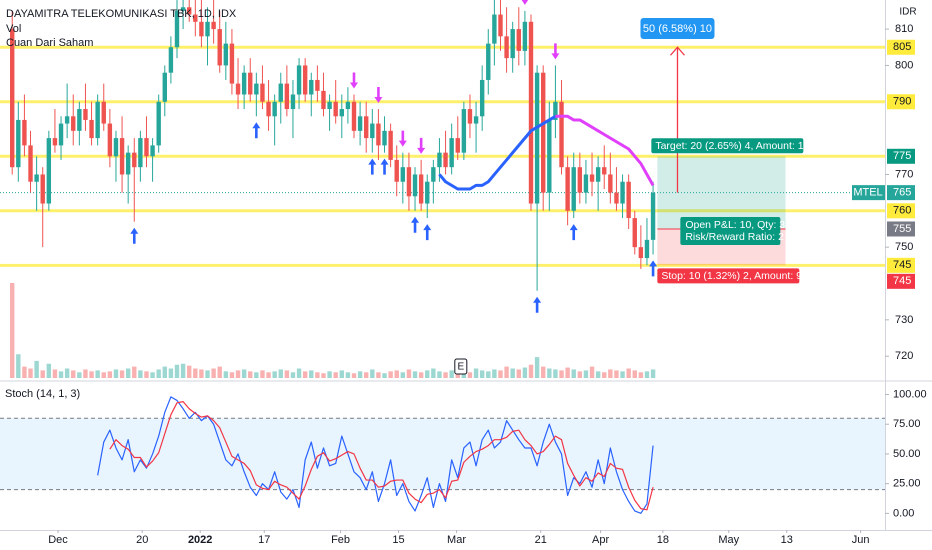 This screenshot has height=550, width=932. What do you see at coordinates (904, 174) in the screenshot?
I see `y-tick-label: 770` at bounding box center [904, 174].